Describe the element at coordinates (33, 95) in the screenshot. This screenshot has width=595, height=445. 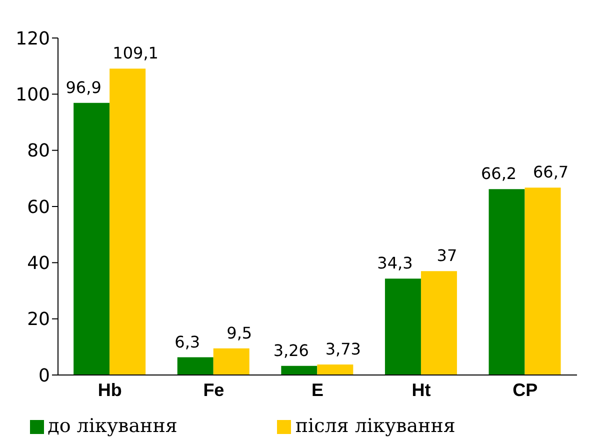
I see `y-tick-label: 100` at that location.